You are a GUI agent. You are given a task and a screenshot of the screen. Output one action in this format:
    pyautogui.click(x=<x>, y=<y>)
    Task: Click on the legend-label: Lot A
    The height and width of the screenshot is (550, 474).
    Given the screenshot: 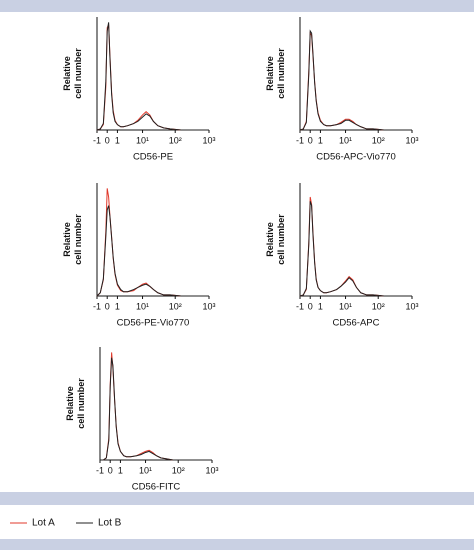 What is the action you would take?
    pyautogui.click(x=43, y=523)
    